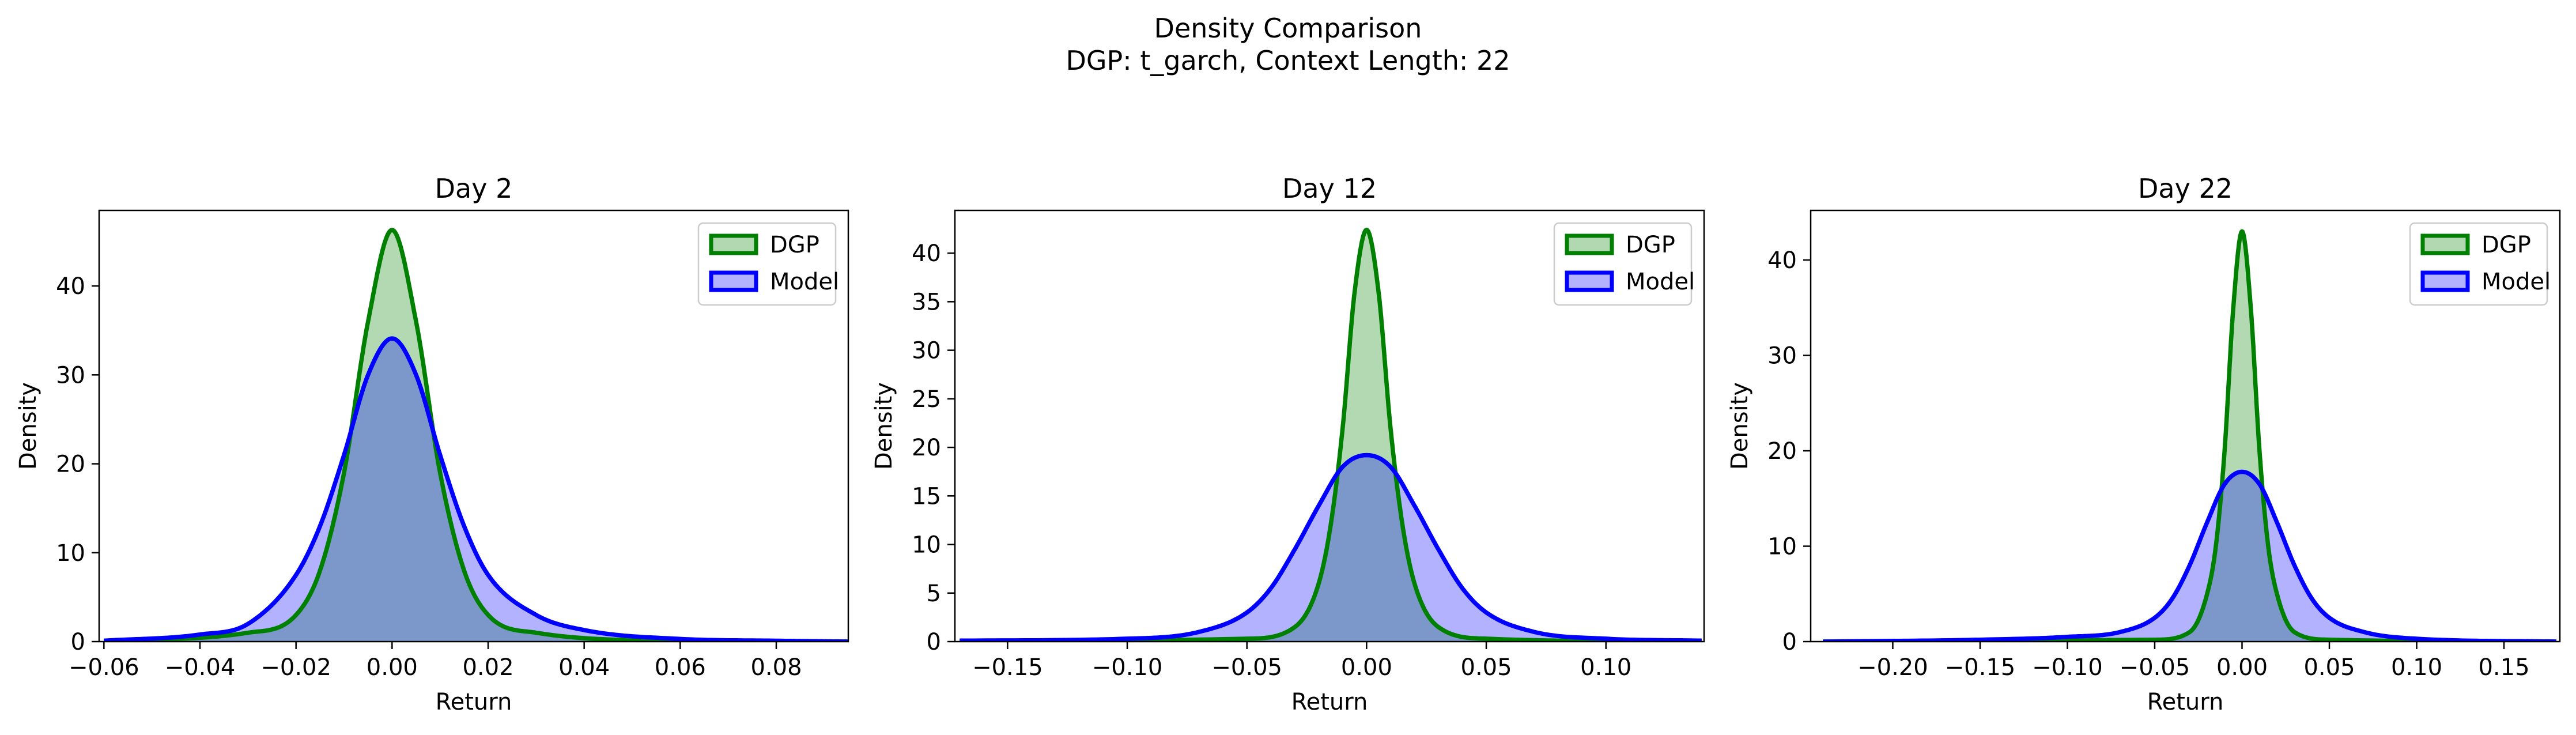  Describe the element at coordinates (926, 399) in the screenshot. I see `y-tick-label: 25` at that location.